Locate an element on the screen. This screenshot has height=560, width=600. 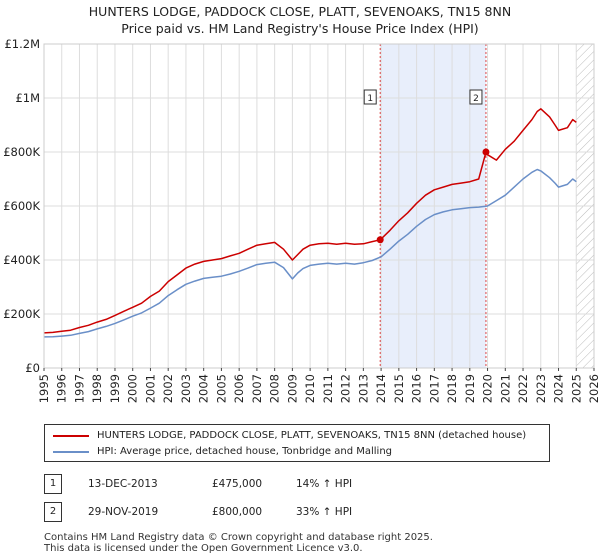
sale-marker-label-2: 2 is located at coordinates (53, 512).